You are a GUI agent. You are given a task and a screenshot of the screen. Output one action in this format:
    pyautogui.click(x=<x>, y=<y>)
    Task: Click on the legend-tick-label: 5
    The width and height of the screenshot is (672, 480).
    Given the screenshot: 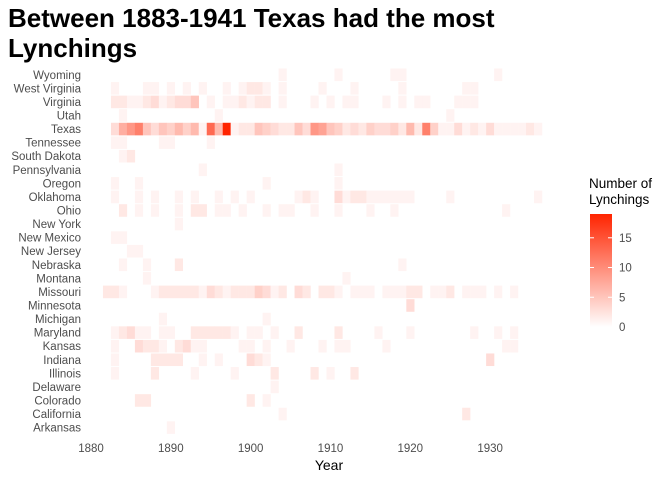 What is the action you would take?
    pyautogui.click(x=622, y=298)
    